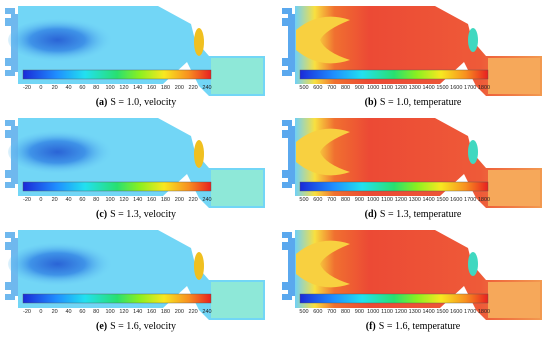 This screenshot has height=337, width=550. What do you see at coordinates (373, 88) in the screenshot?
I see `colorbar-tick: 1000` at bounding box center [373, 88].